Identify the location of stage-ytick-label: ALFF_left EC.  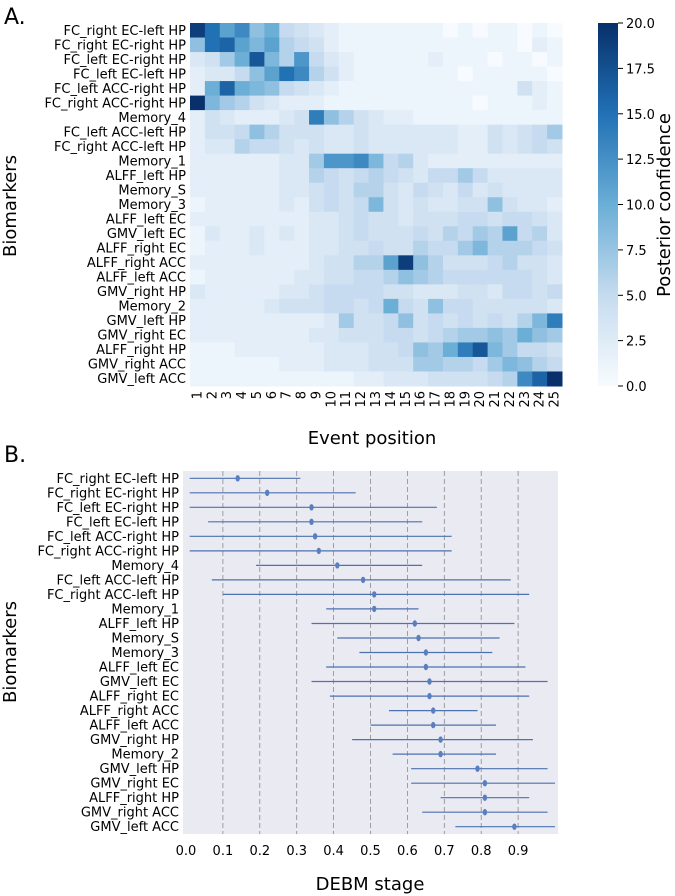
(139, 668).